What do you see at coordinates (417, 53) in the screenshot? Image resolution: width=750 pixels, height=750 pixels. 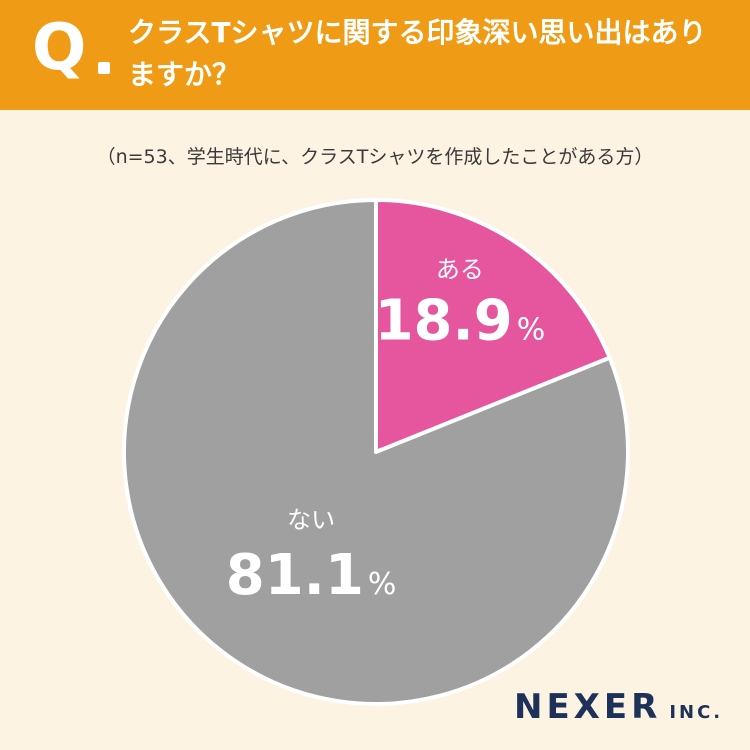 I see `question-text: クラスTシャツに関する印象深い思い出はありますか？` at bounding box center [417, 53].